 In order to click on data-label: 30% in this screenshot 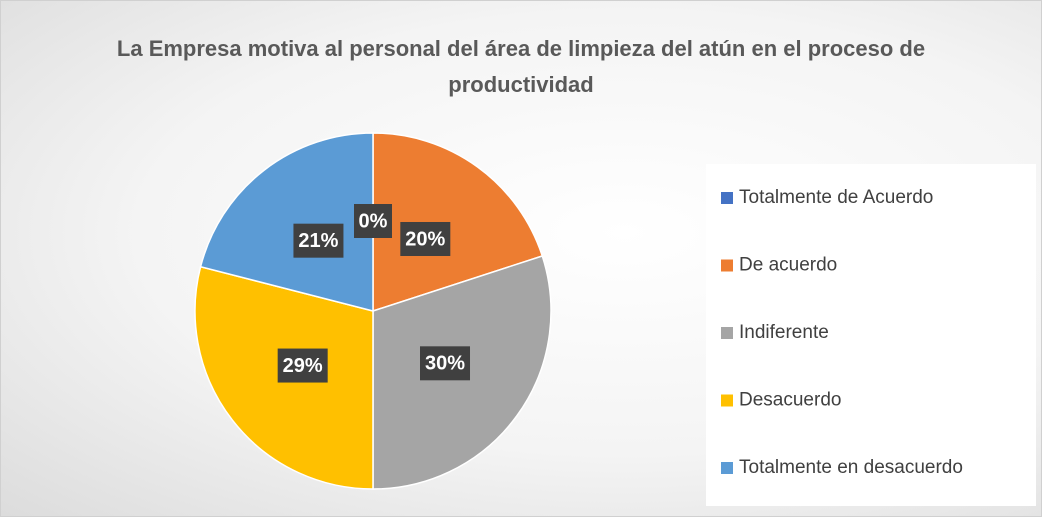, I will do `click(445, 364)`.